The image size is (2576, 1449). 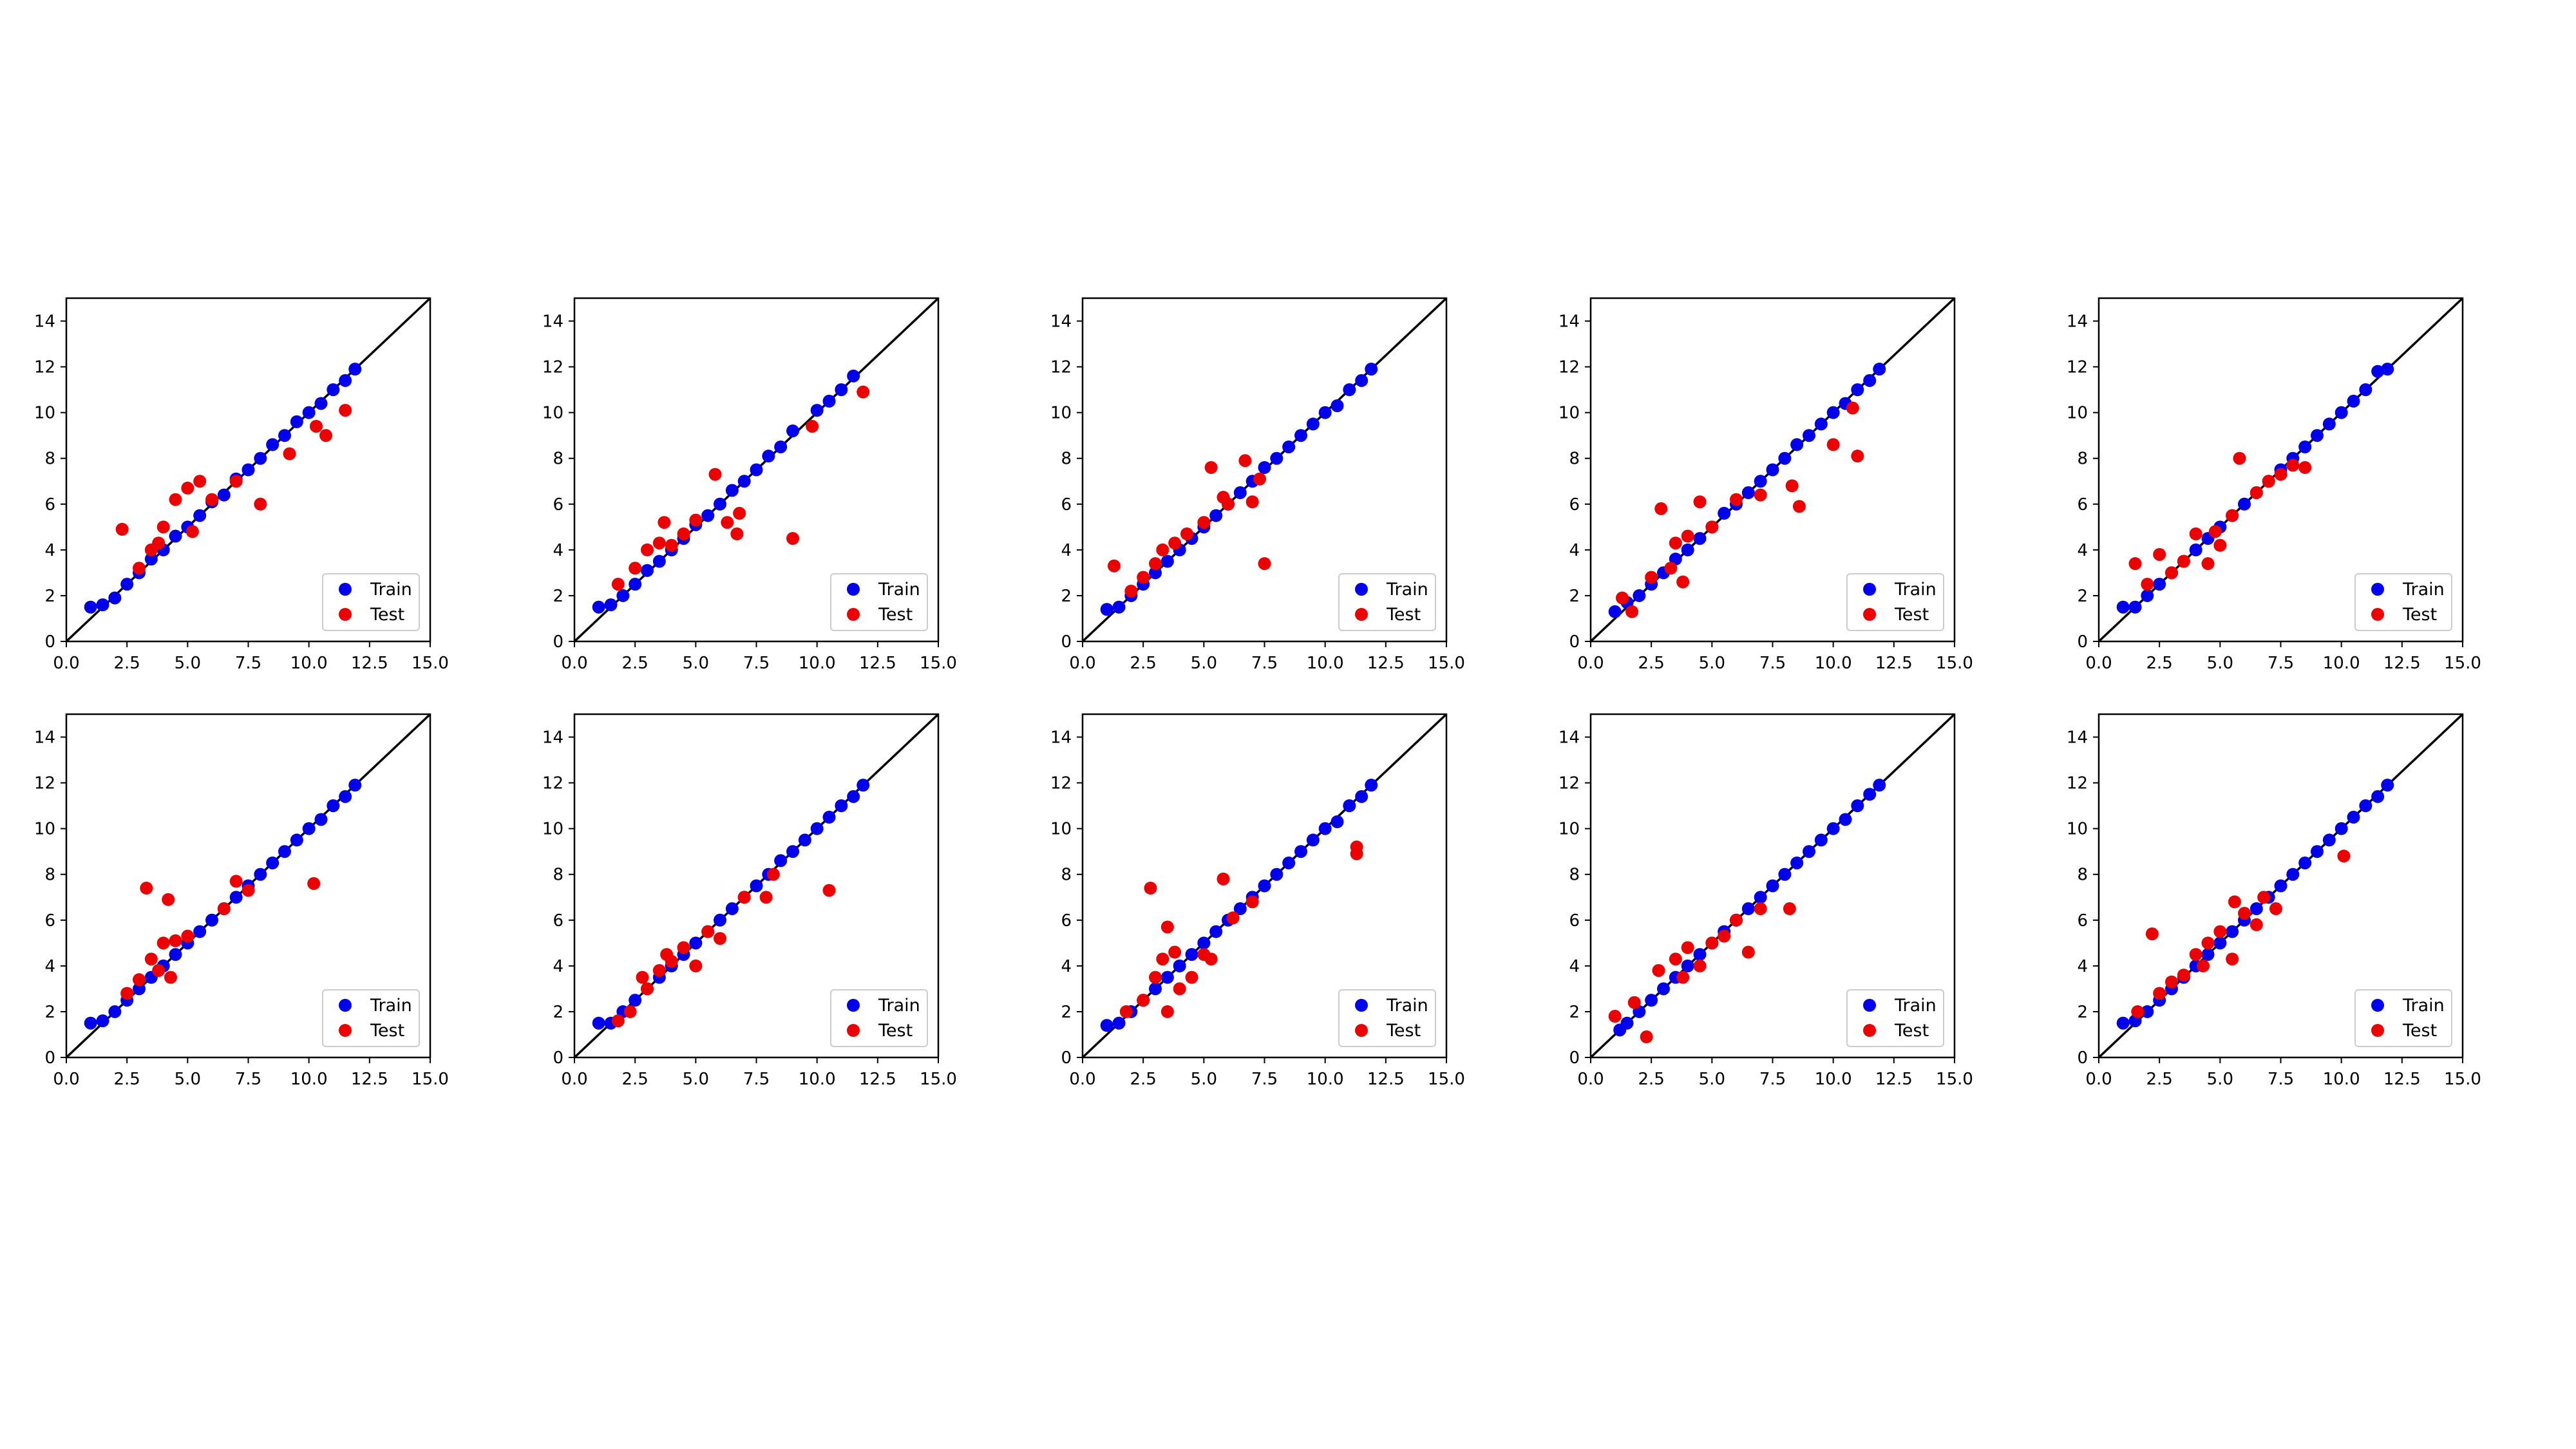 What do you see at coordinates (1739, 510) in the screenshot?
I see `series-test` at bounding box center [1739, 510].